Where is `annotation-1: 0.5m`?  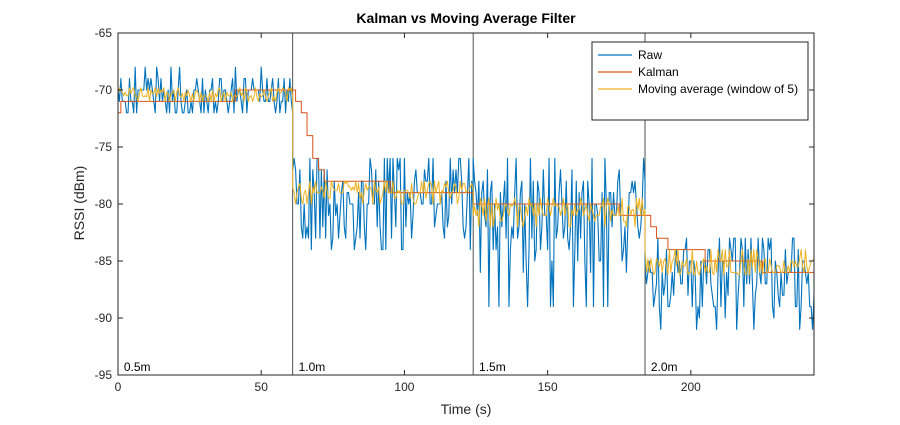 annotation-1: 0.5m is located at coordinates (137, 367).